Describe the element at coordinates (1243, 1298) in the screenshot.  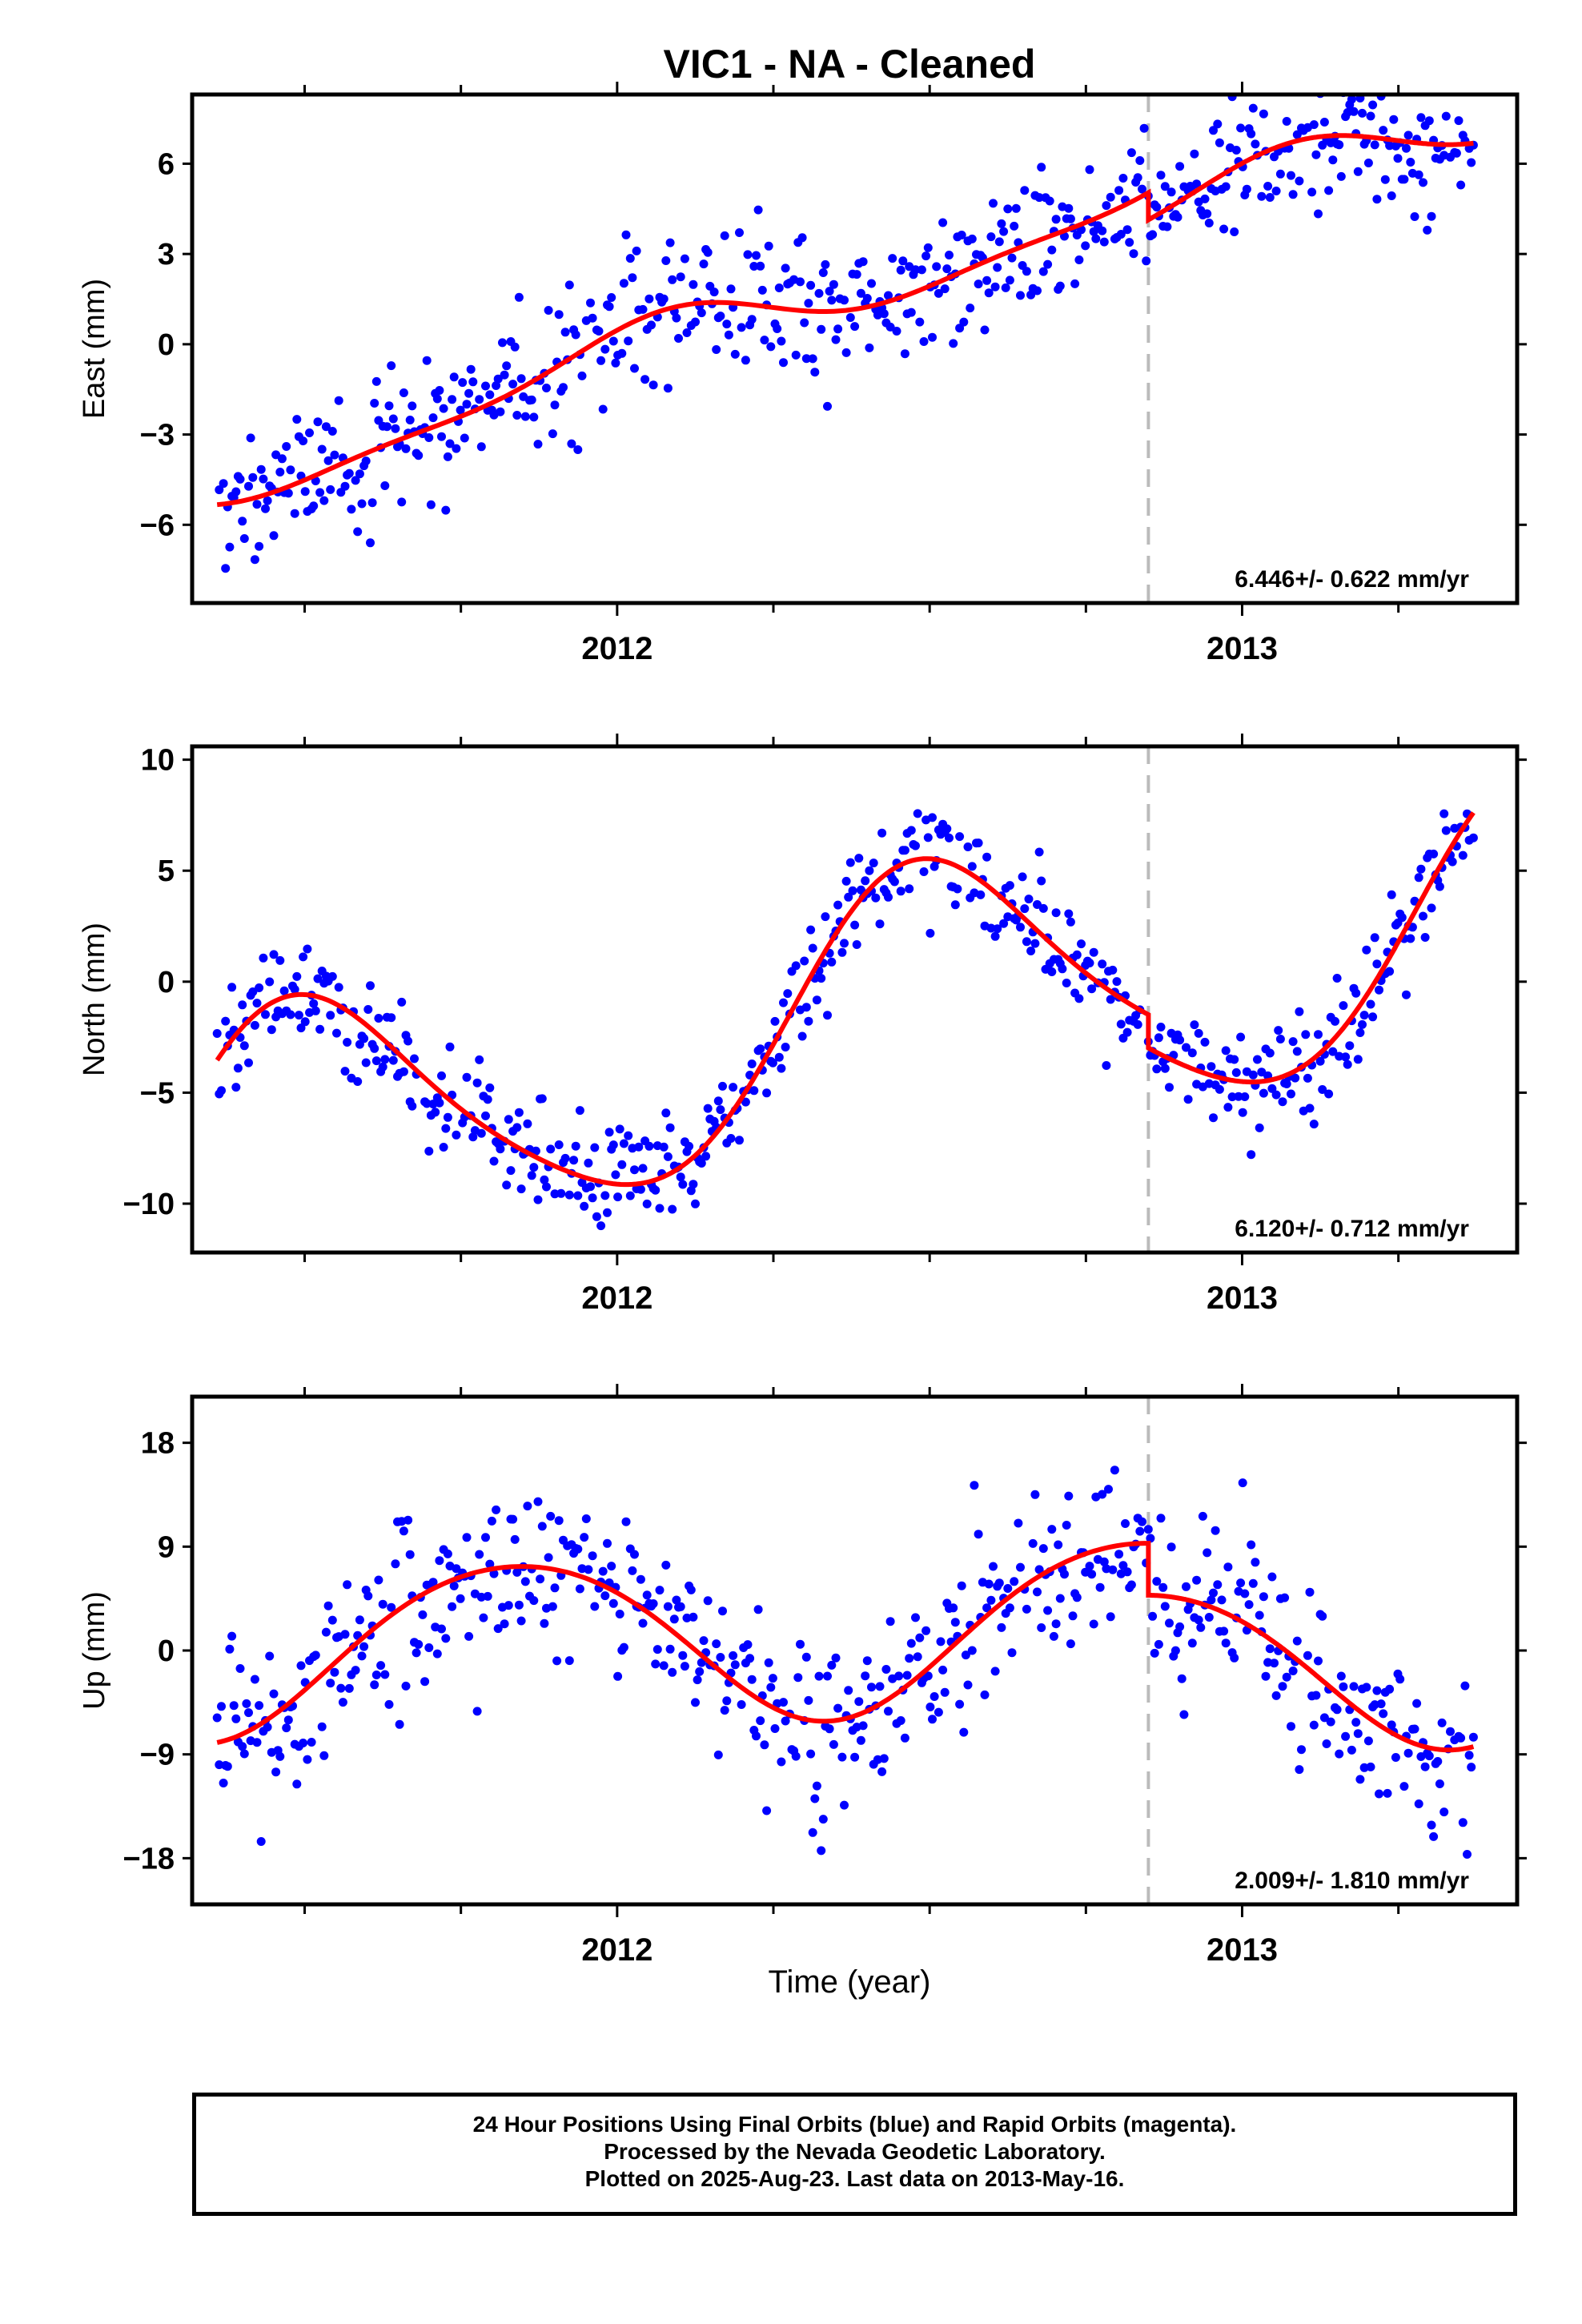
I see `x-tick-label: 2013` at that location.